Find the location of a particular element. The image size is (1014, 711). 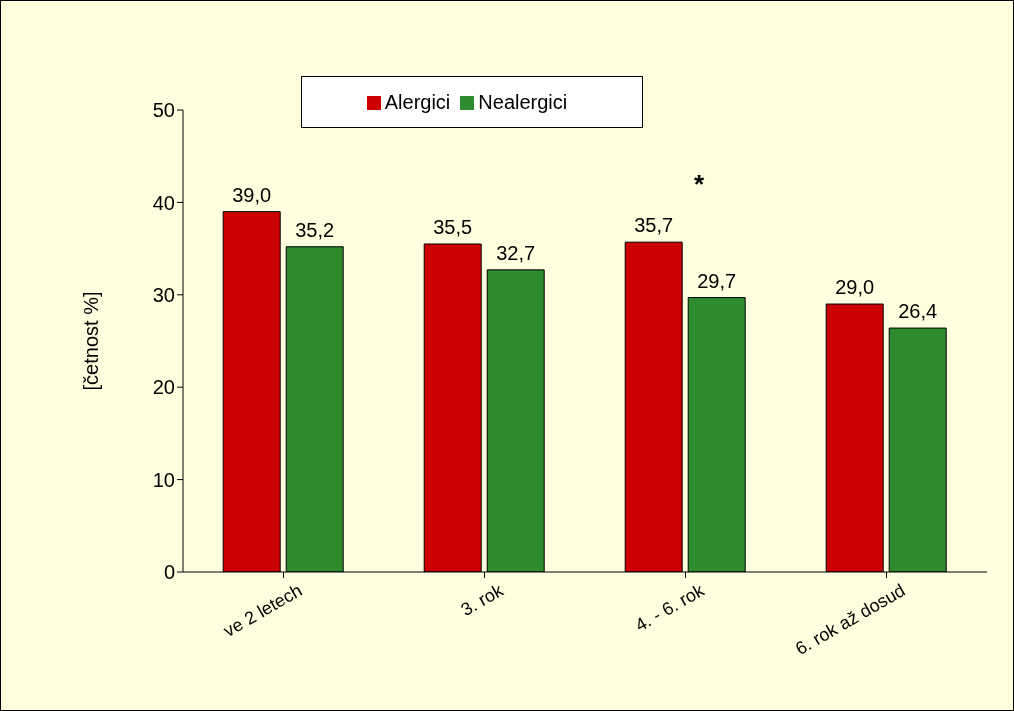

x-tick-label: 4. - 6. rok is located at coordinates (670, 607).